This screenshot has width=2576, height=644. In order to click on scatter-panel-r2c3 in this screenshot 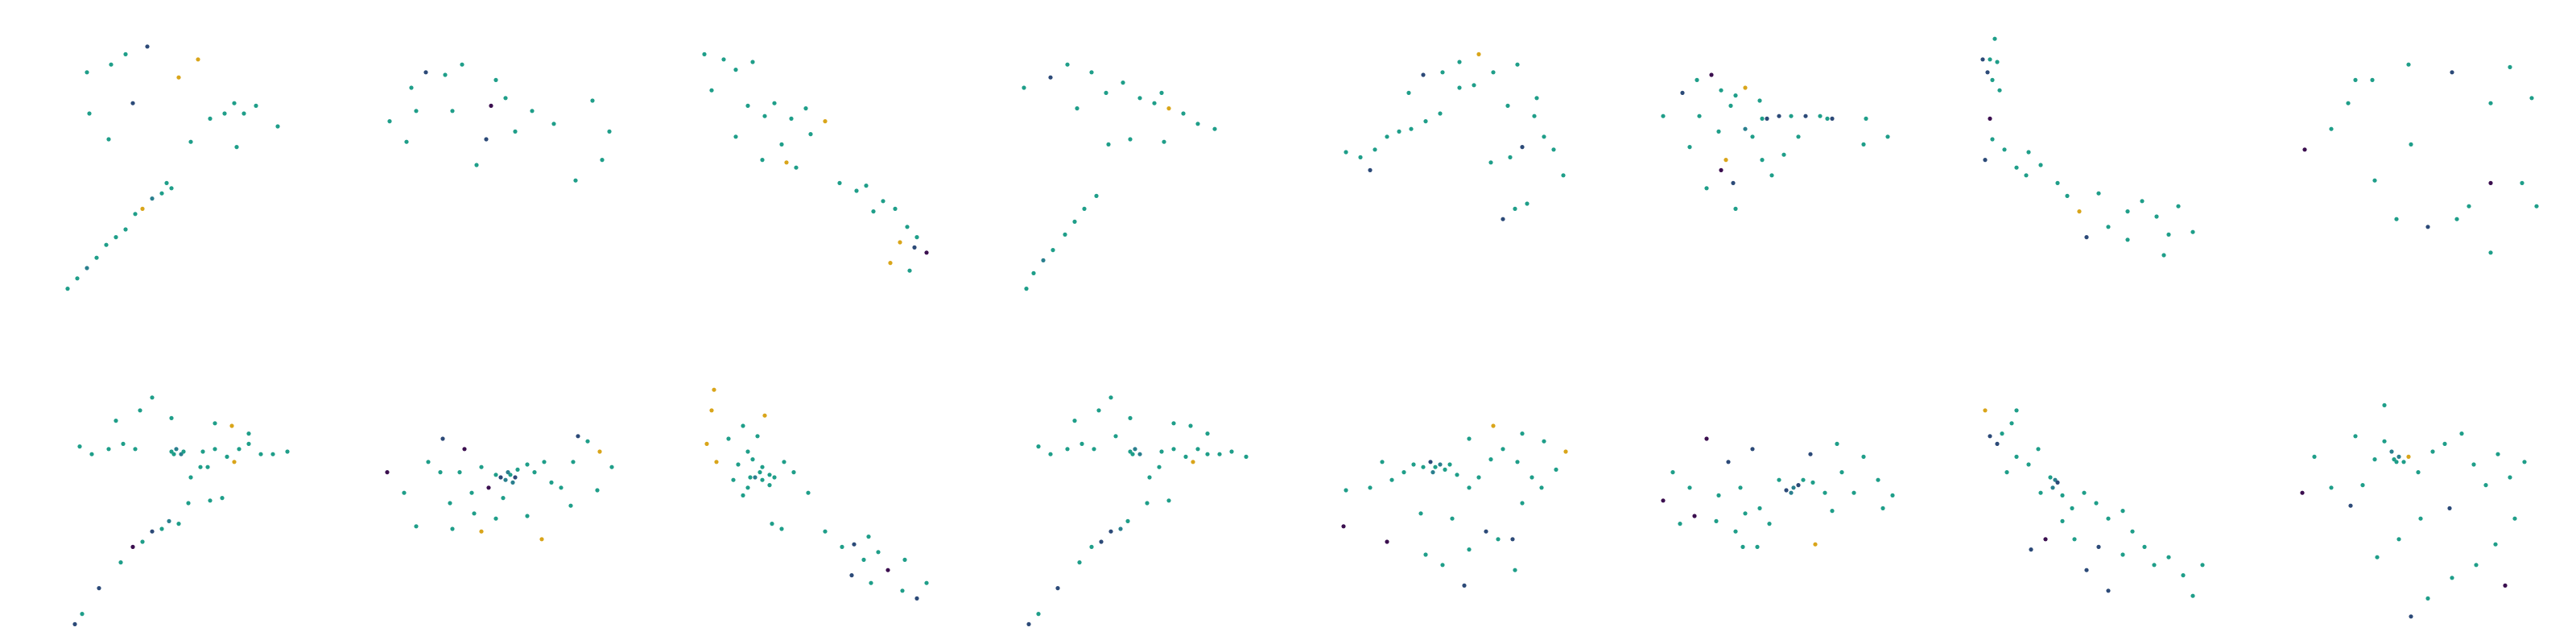, I will do `click(816, 494)`.